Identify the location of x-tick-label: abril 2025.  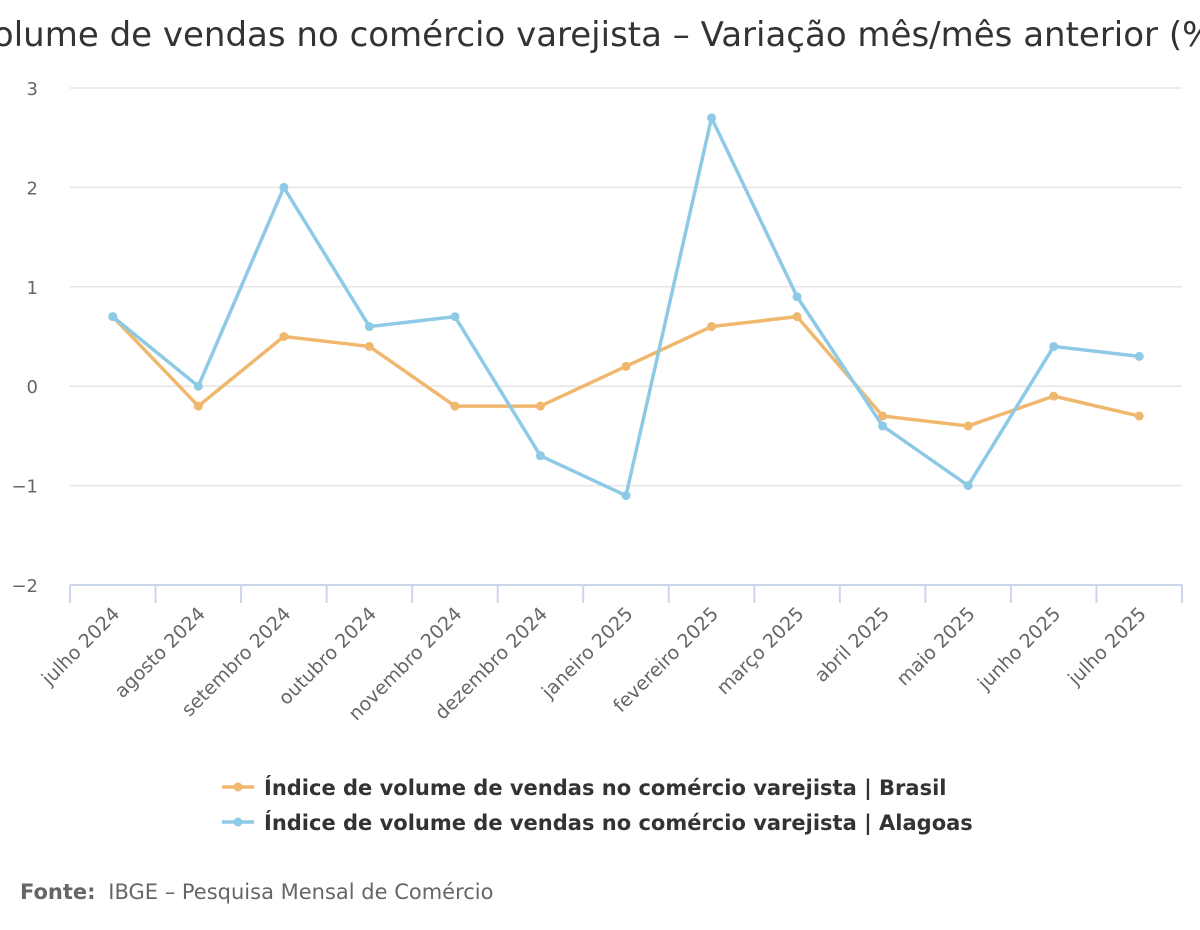
(852, 645).